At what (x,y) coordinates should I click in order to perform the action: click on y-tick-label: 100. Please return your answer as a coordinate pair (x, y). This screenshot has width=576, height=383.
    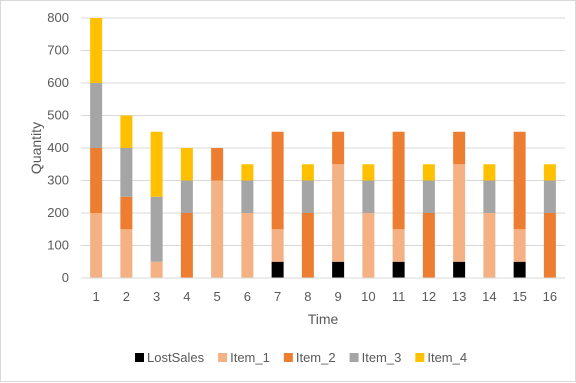
    Looking at the image, I should click on (58, 245).